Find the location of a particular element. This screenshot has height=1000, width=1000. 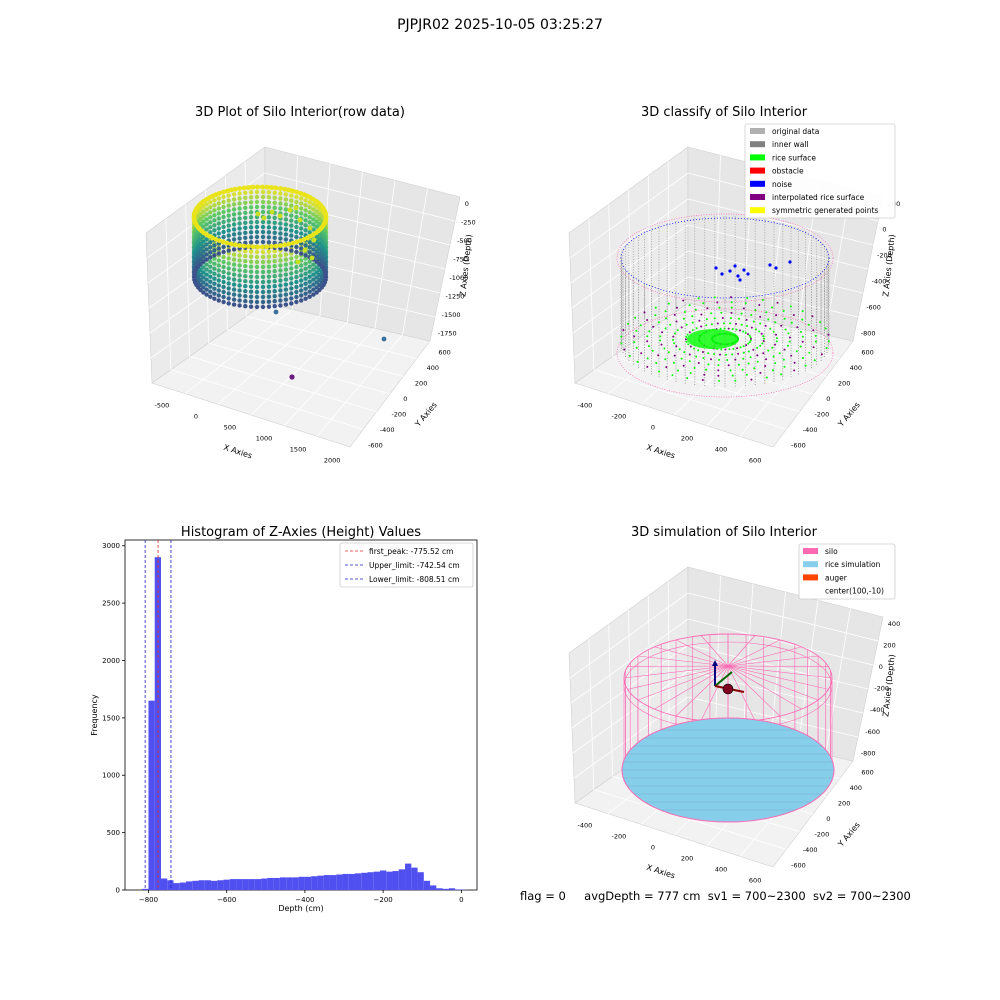

chart4-y-tick-label: 0 is located at coordinates (828, 819).